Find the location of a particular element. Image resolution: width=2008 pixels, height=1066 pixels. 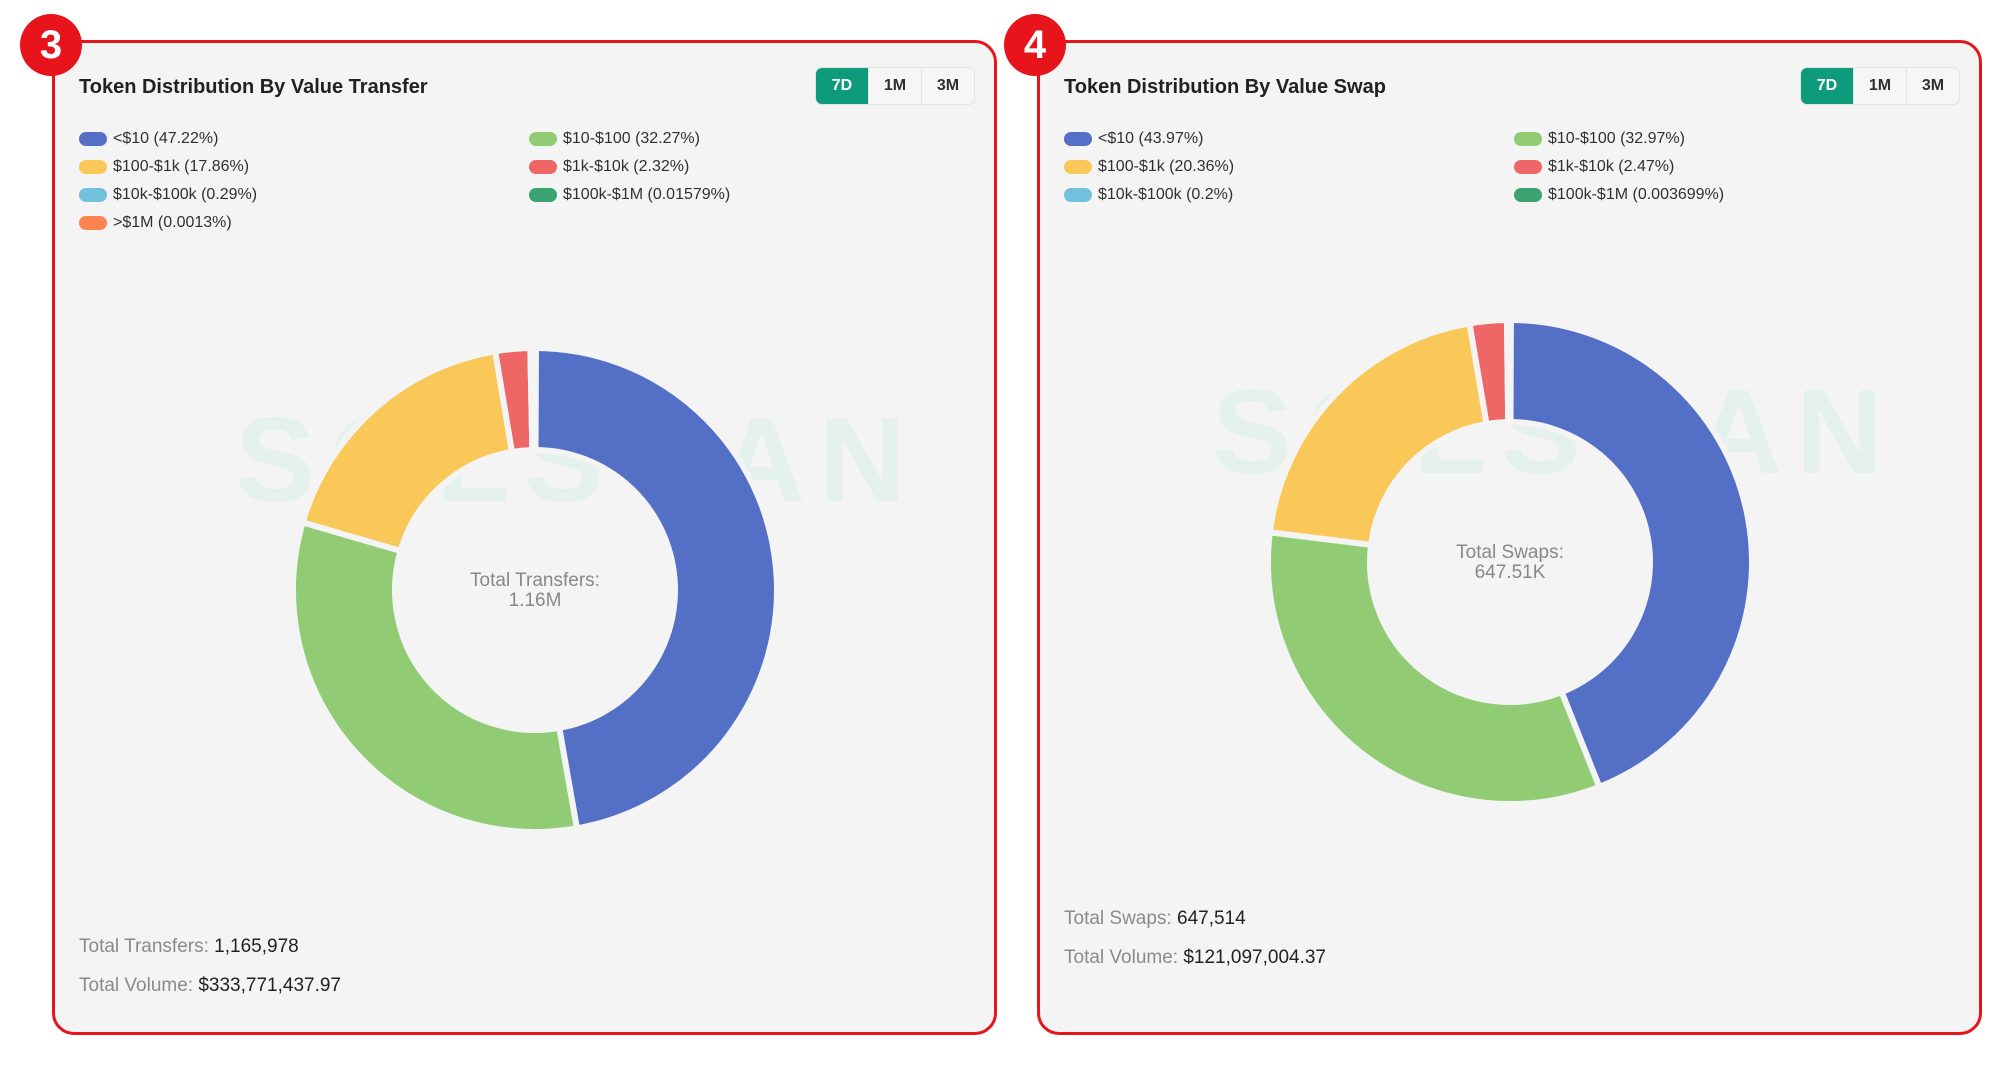

legend-label: $100-$1k (17.86%) is located at coordinates (181, 166).